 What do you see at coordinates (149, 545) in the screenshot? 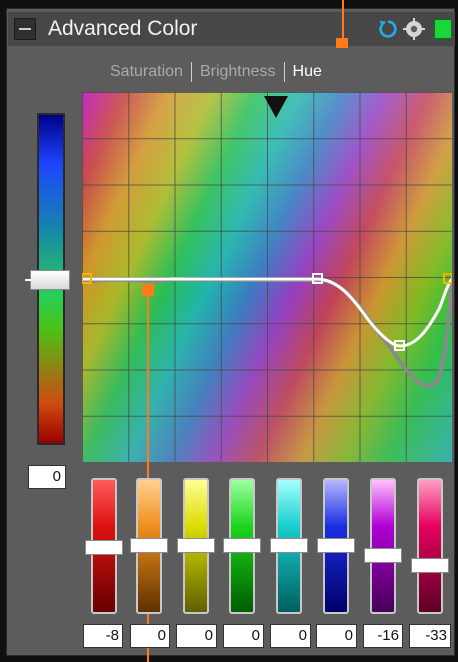
I see `channel-orange-handle` at bounding box center [149, 545].